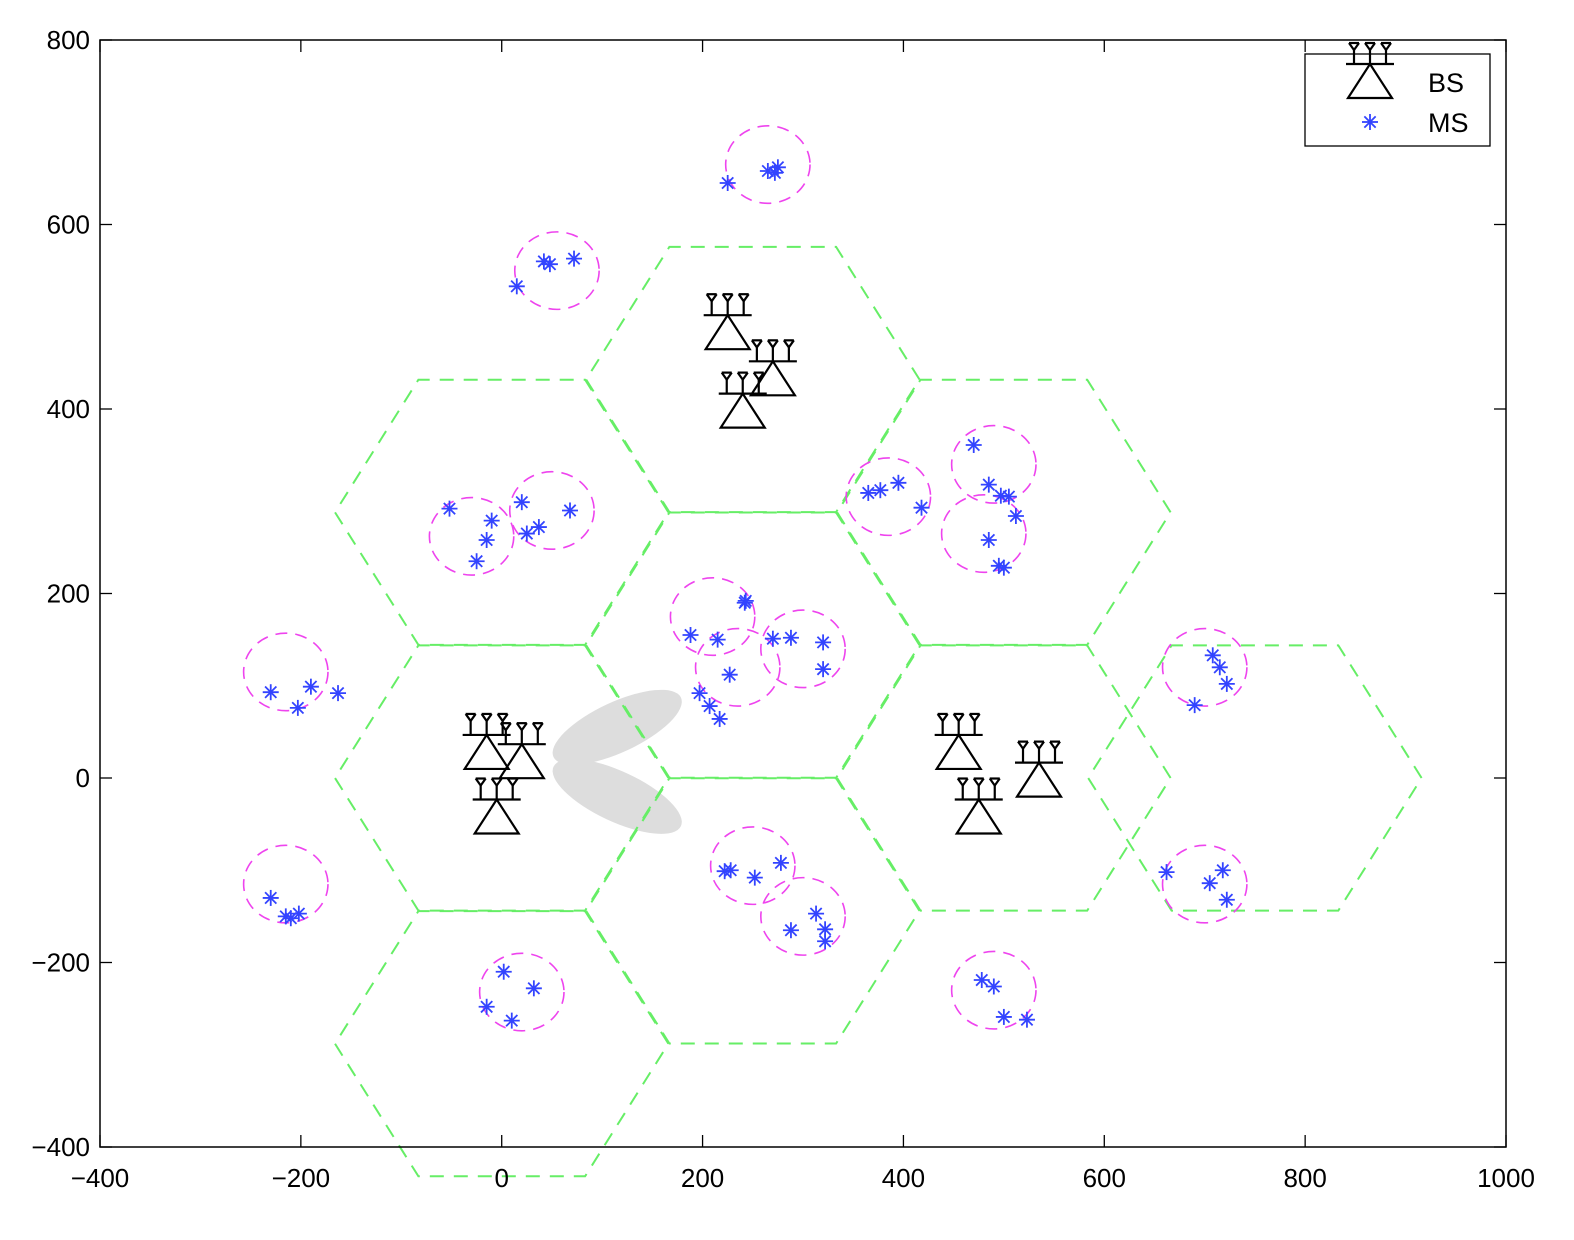 This screenshot has width=1574, height=1240. I want to click on legend: BS MS, so click(1397, 94).